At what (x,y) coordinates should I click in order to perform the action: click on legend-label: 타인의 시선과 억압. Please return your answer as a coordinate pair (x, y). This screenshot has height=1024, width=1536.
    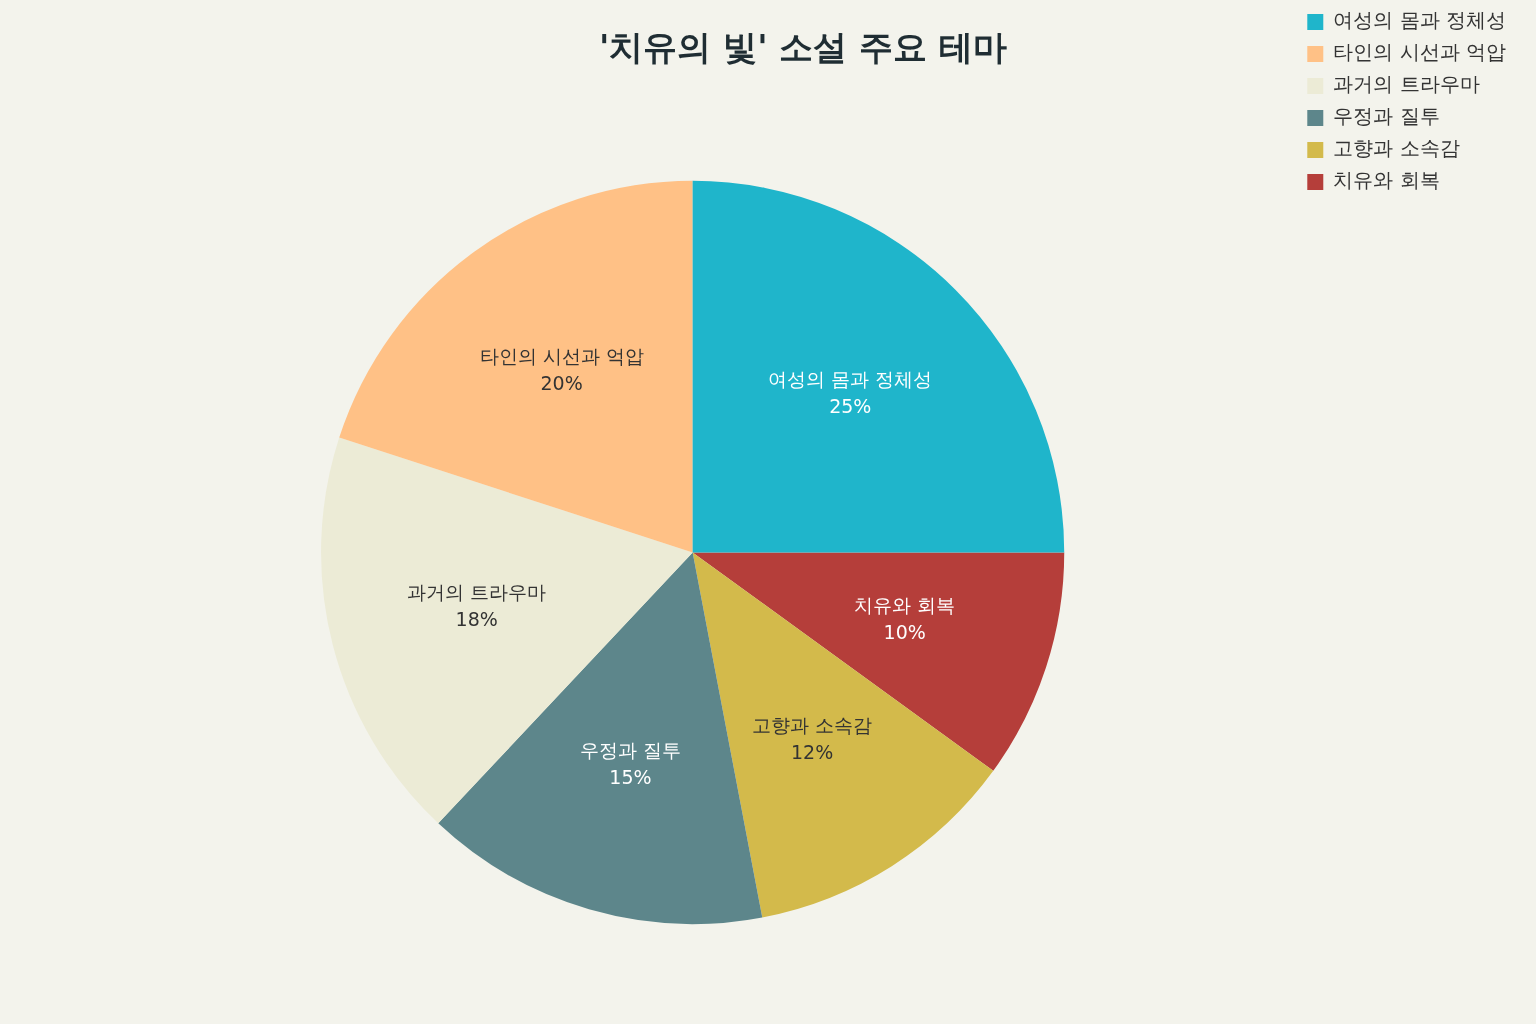
    Looking at the image, I should click on (1419, 52).